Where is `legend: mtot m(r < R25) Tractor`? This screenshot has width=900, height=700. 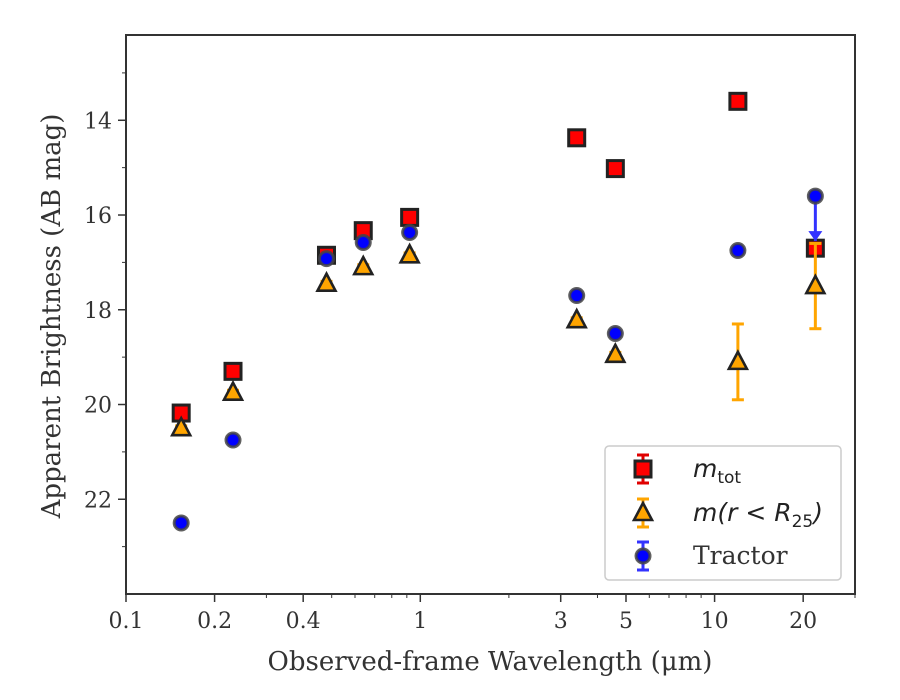
legend: mtot m(r < R25) Tractor is located at coordinates (723, 513).